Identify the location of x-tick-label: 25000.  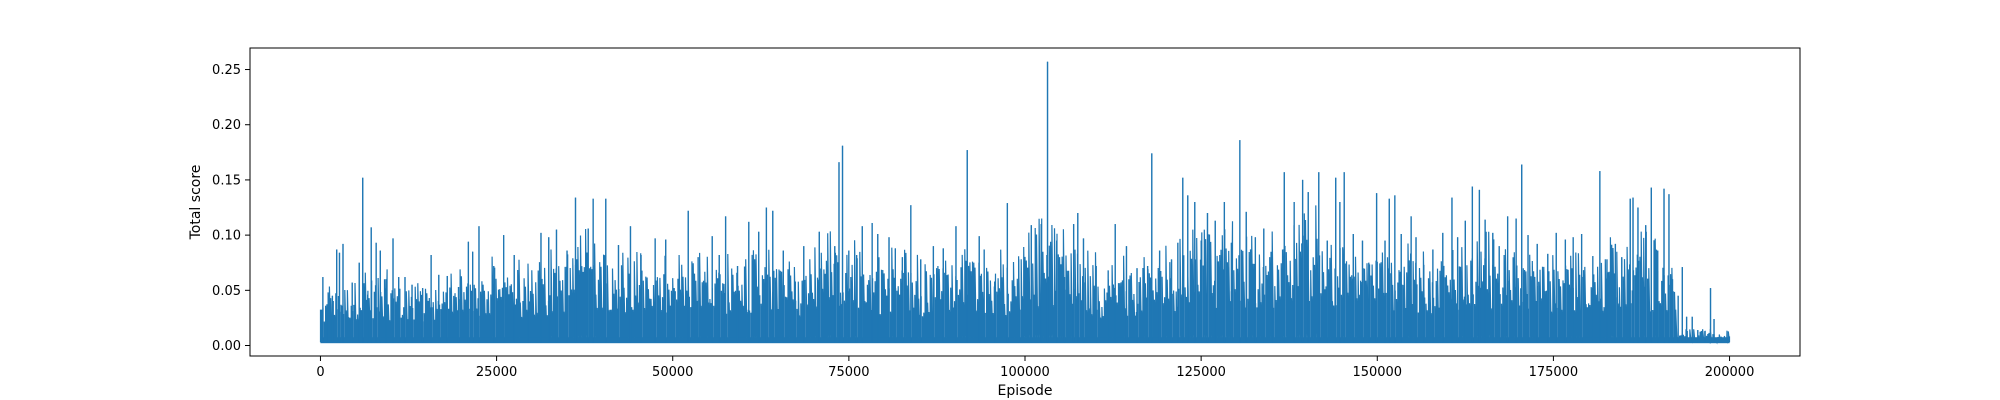
(496, 372).